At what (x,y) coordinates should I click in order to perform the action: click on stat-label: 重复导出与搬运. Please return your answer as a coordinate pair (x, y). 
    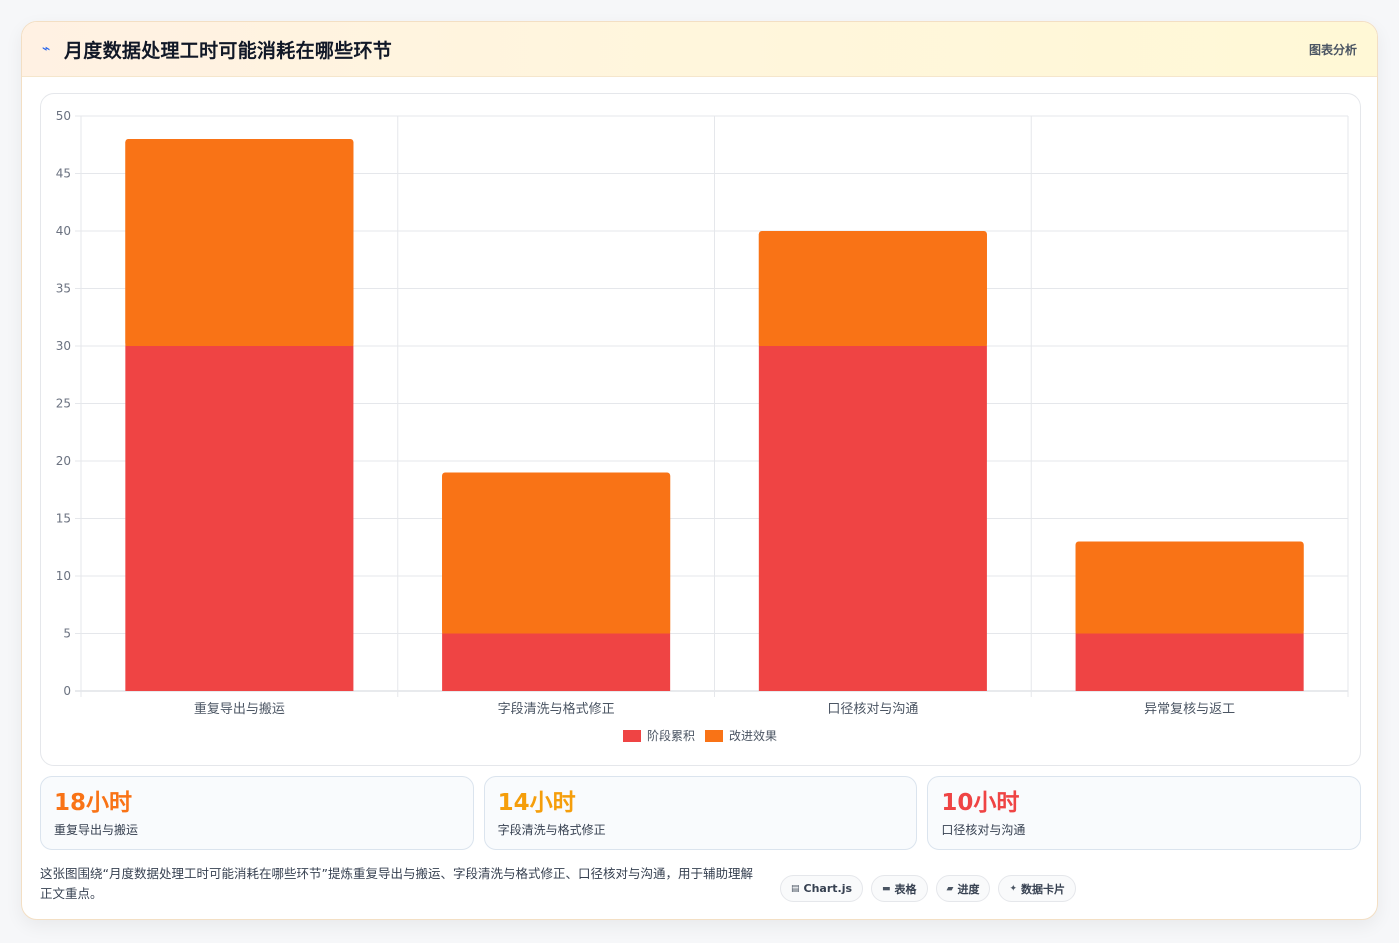
    Looking at the image, I should click on (96, 830).